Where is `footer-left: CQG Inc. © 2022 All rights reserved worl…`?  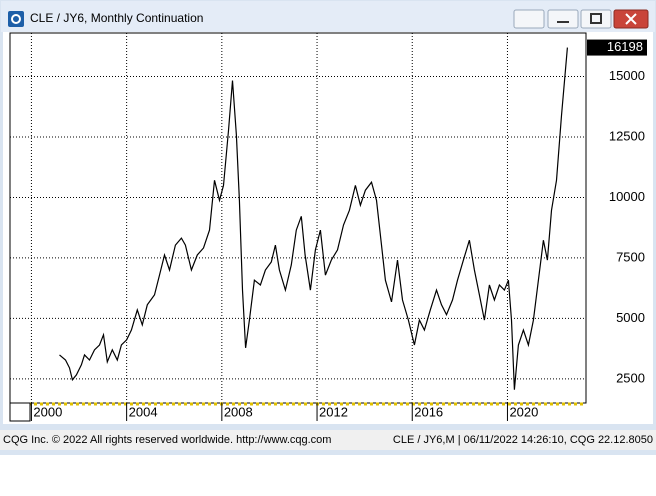 footer-left: CQG Inc. © 2022 All rights reserved worl… is located at coordinates (167, 440).